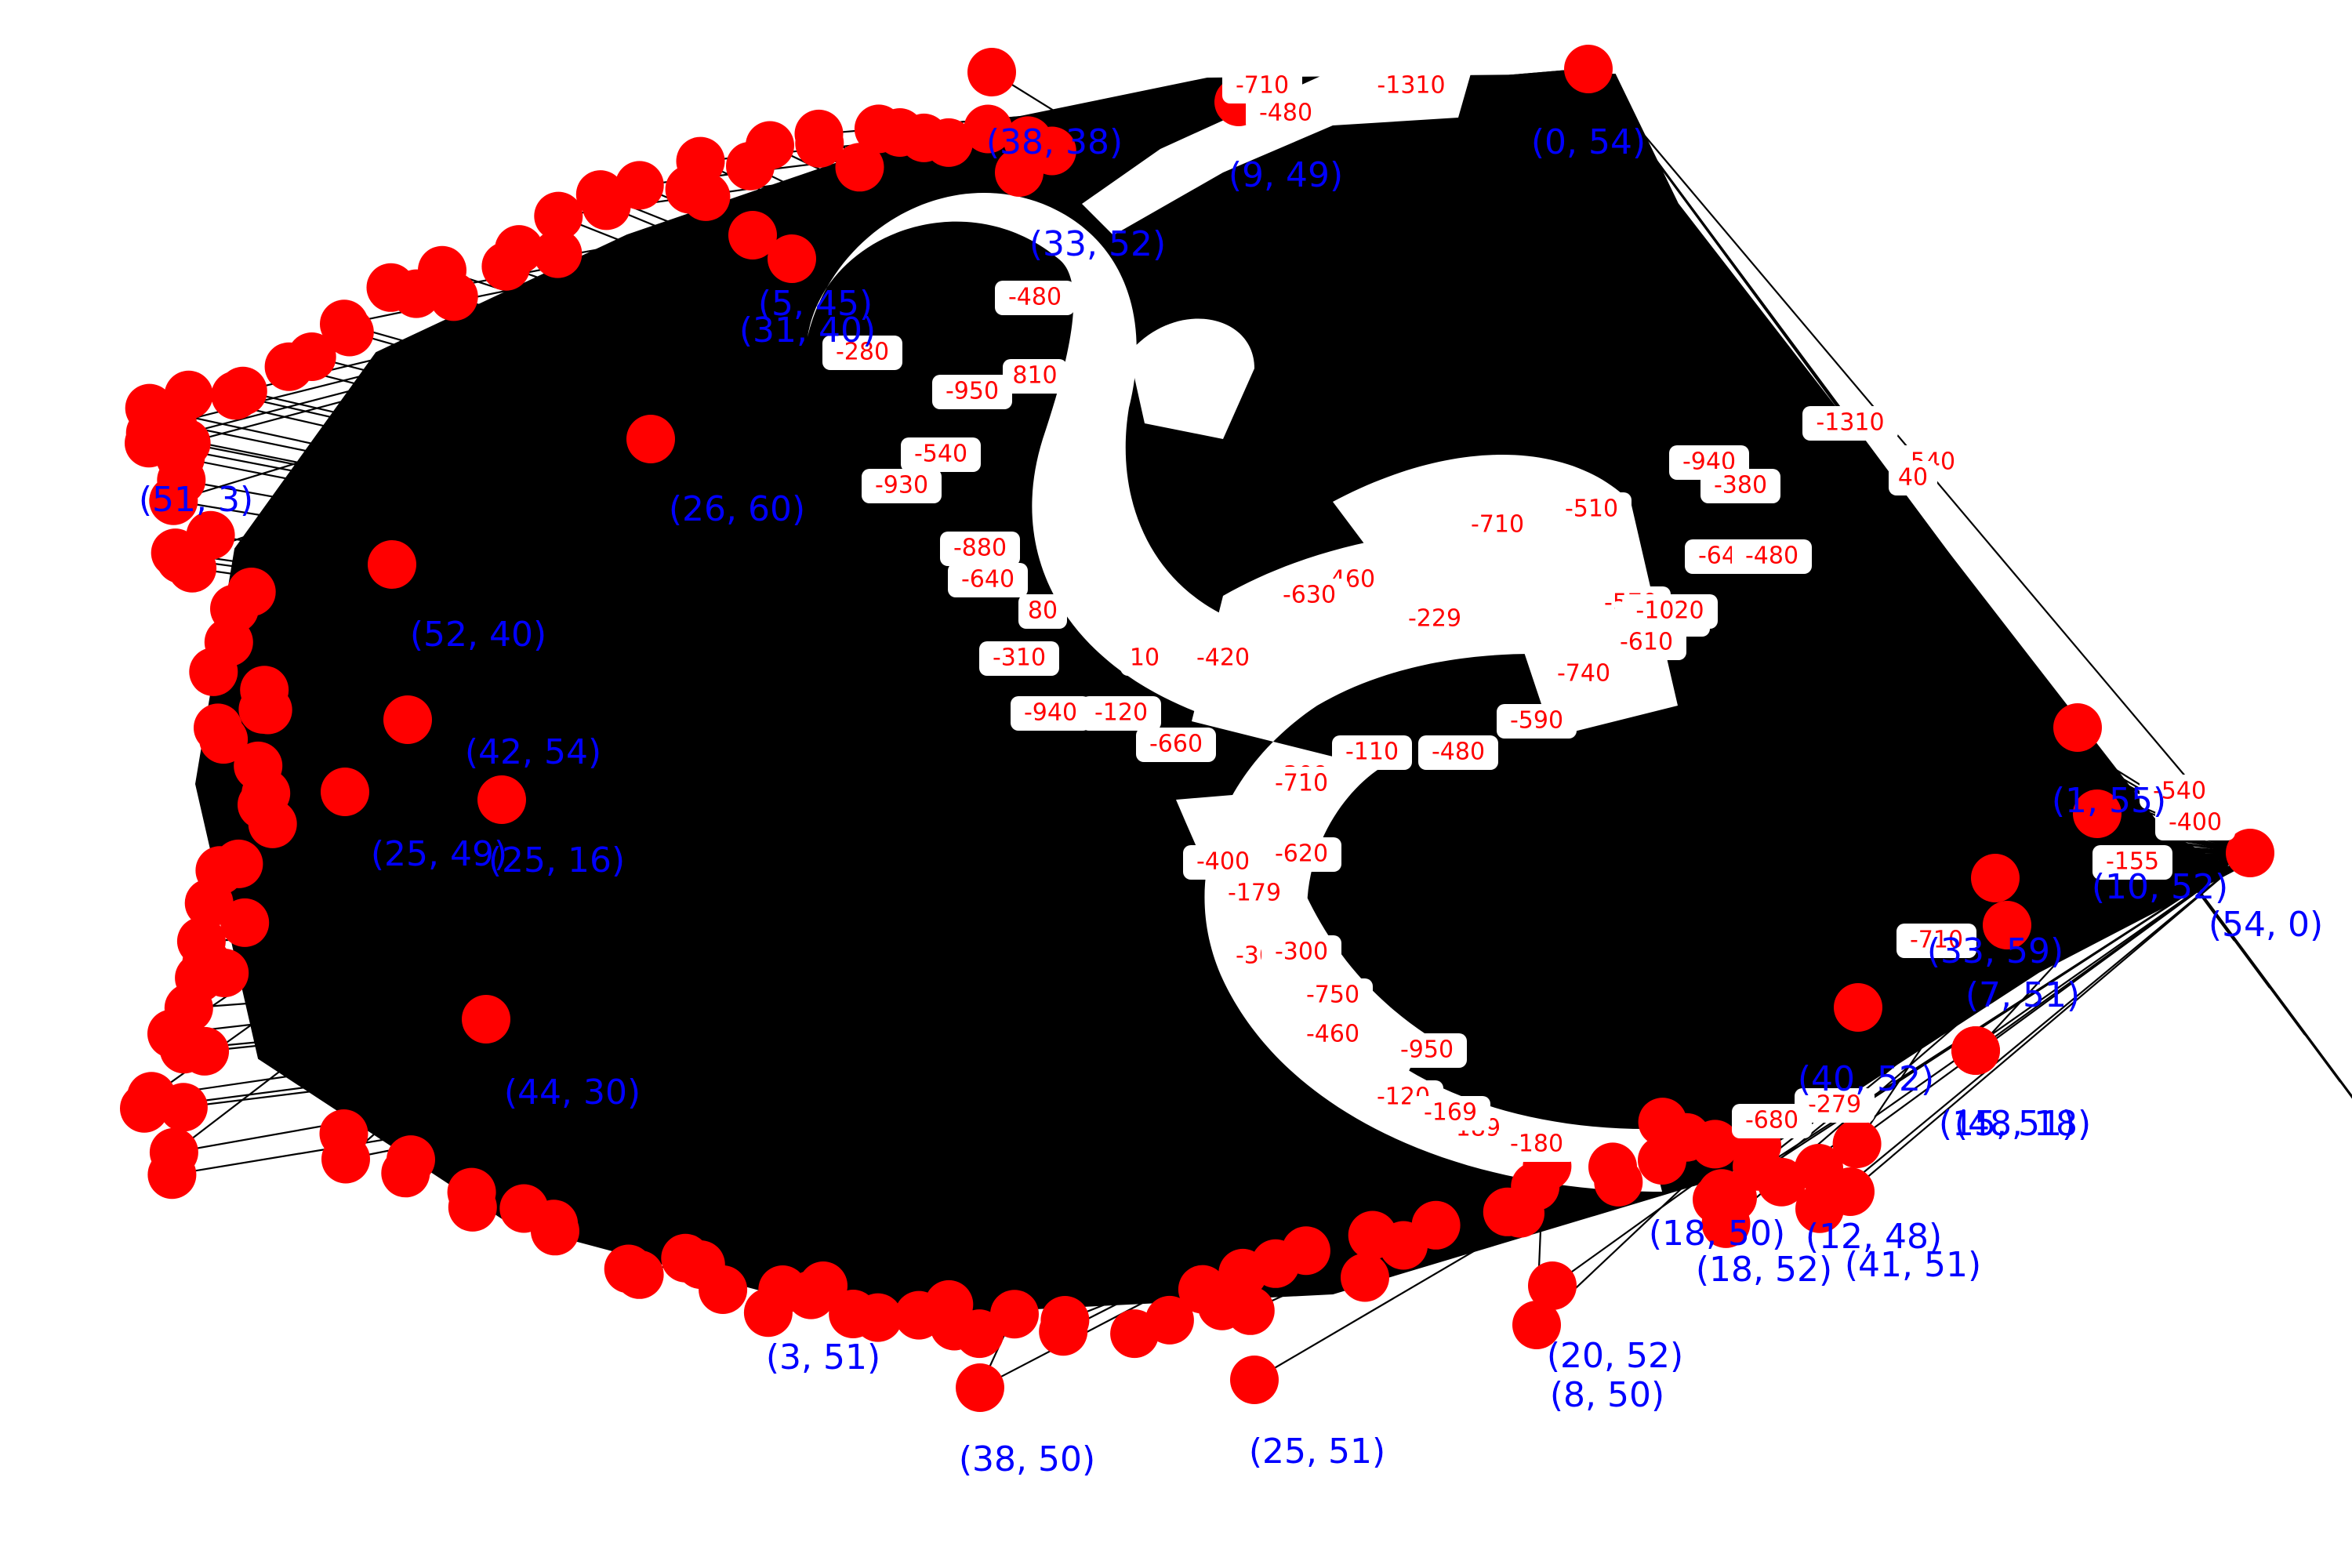  I want to click on edge-label: -930, so click(901, 485).